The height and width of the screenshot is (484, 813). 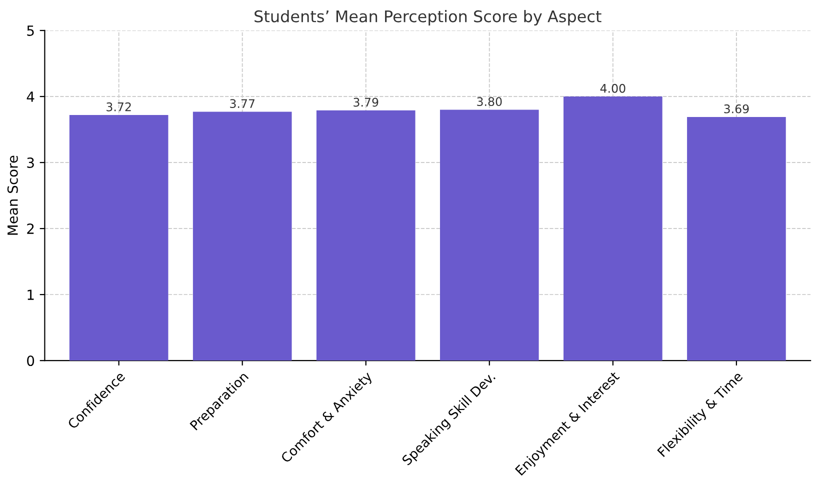 What do you see at coordinates (118, 107) in the screenshot?
I see `data-label: 3.72` at bounding box center [118, 107].